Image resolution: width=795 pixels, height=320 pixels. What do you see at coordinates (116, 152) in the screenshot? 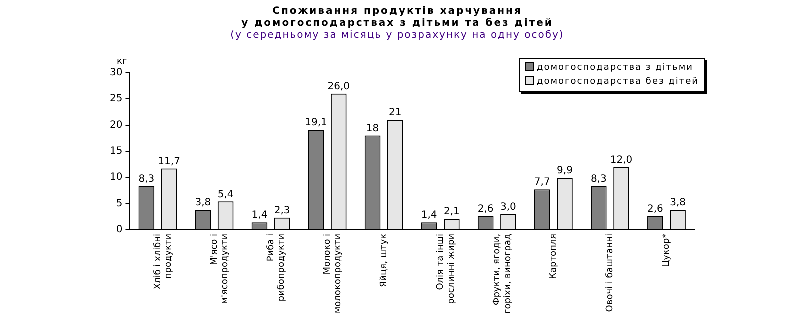
I see `y-tick-label: 15` at bounding box center [116, 152].